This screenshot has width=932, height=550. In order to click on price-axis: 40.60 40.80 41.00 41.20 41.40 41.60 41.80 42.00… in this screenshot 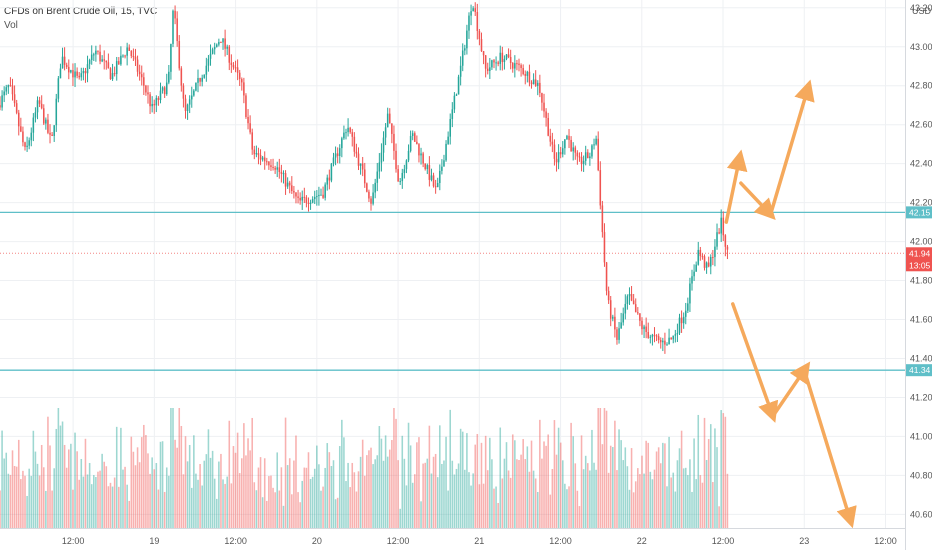, I will do `click(918, 275)`.